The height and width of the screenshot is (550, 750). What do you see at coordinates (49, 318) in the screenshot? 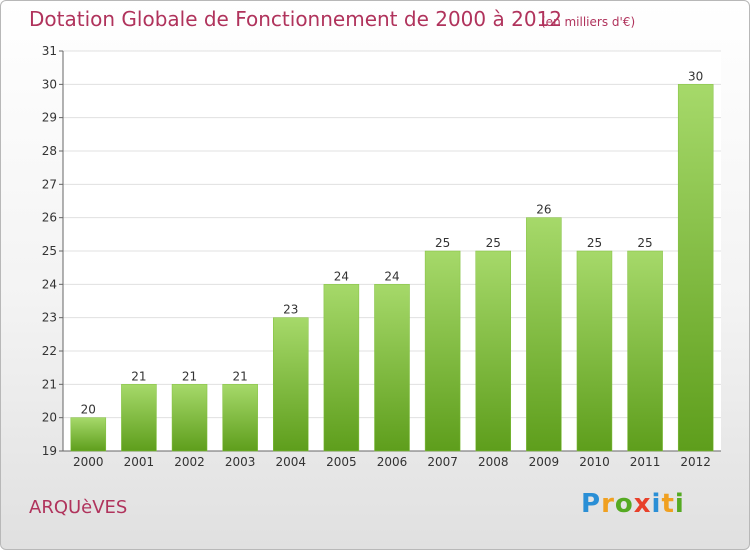
I see `y-tick-label: 23` at bounding box center [49, 318].